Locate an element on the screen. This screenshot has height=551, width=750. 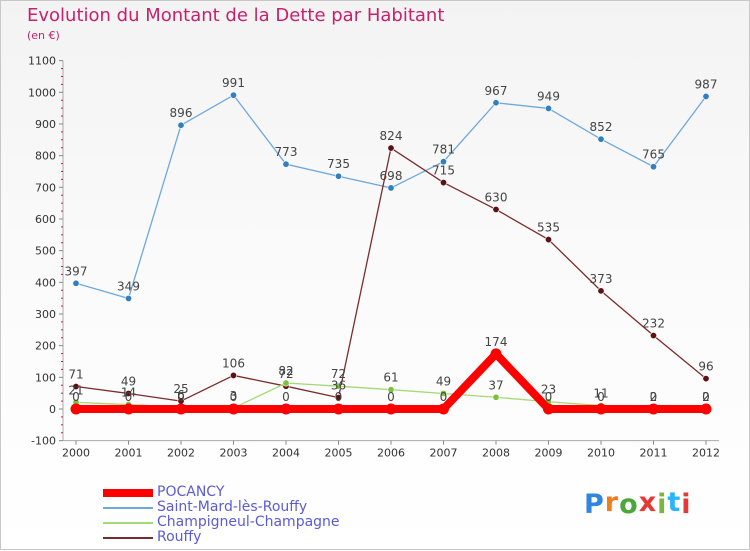
y-tick-label: 0 is located at coordinates (52, 409).